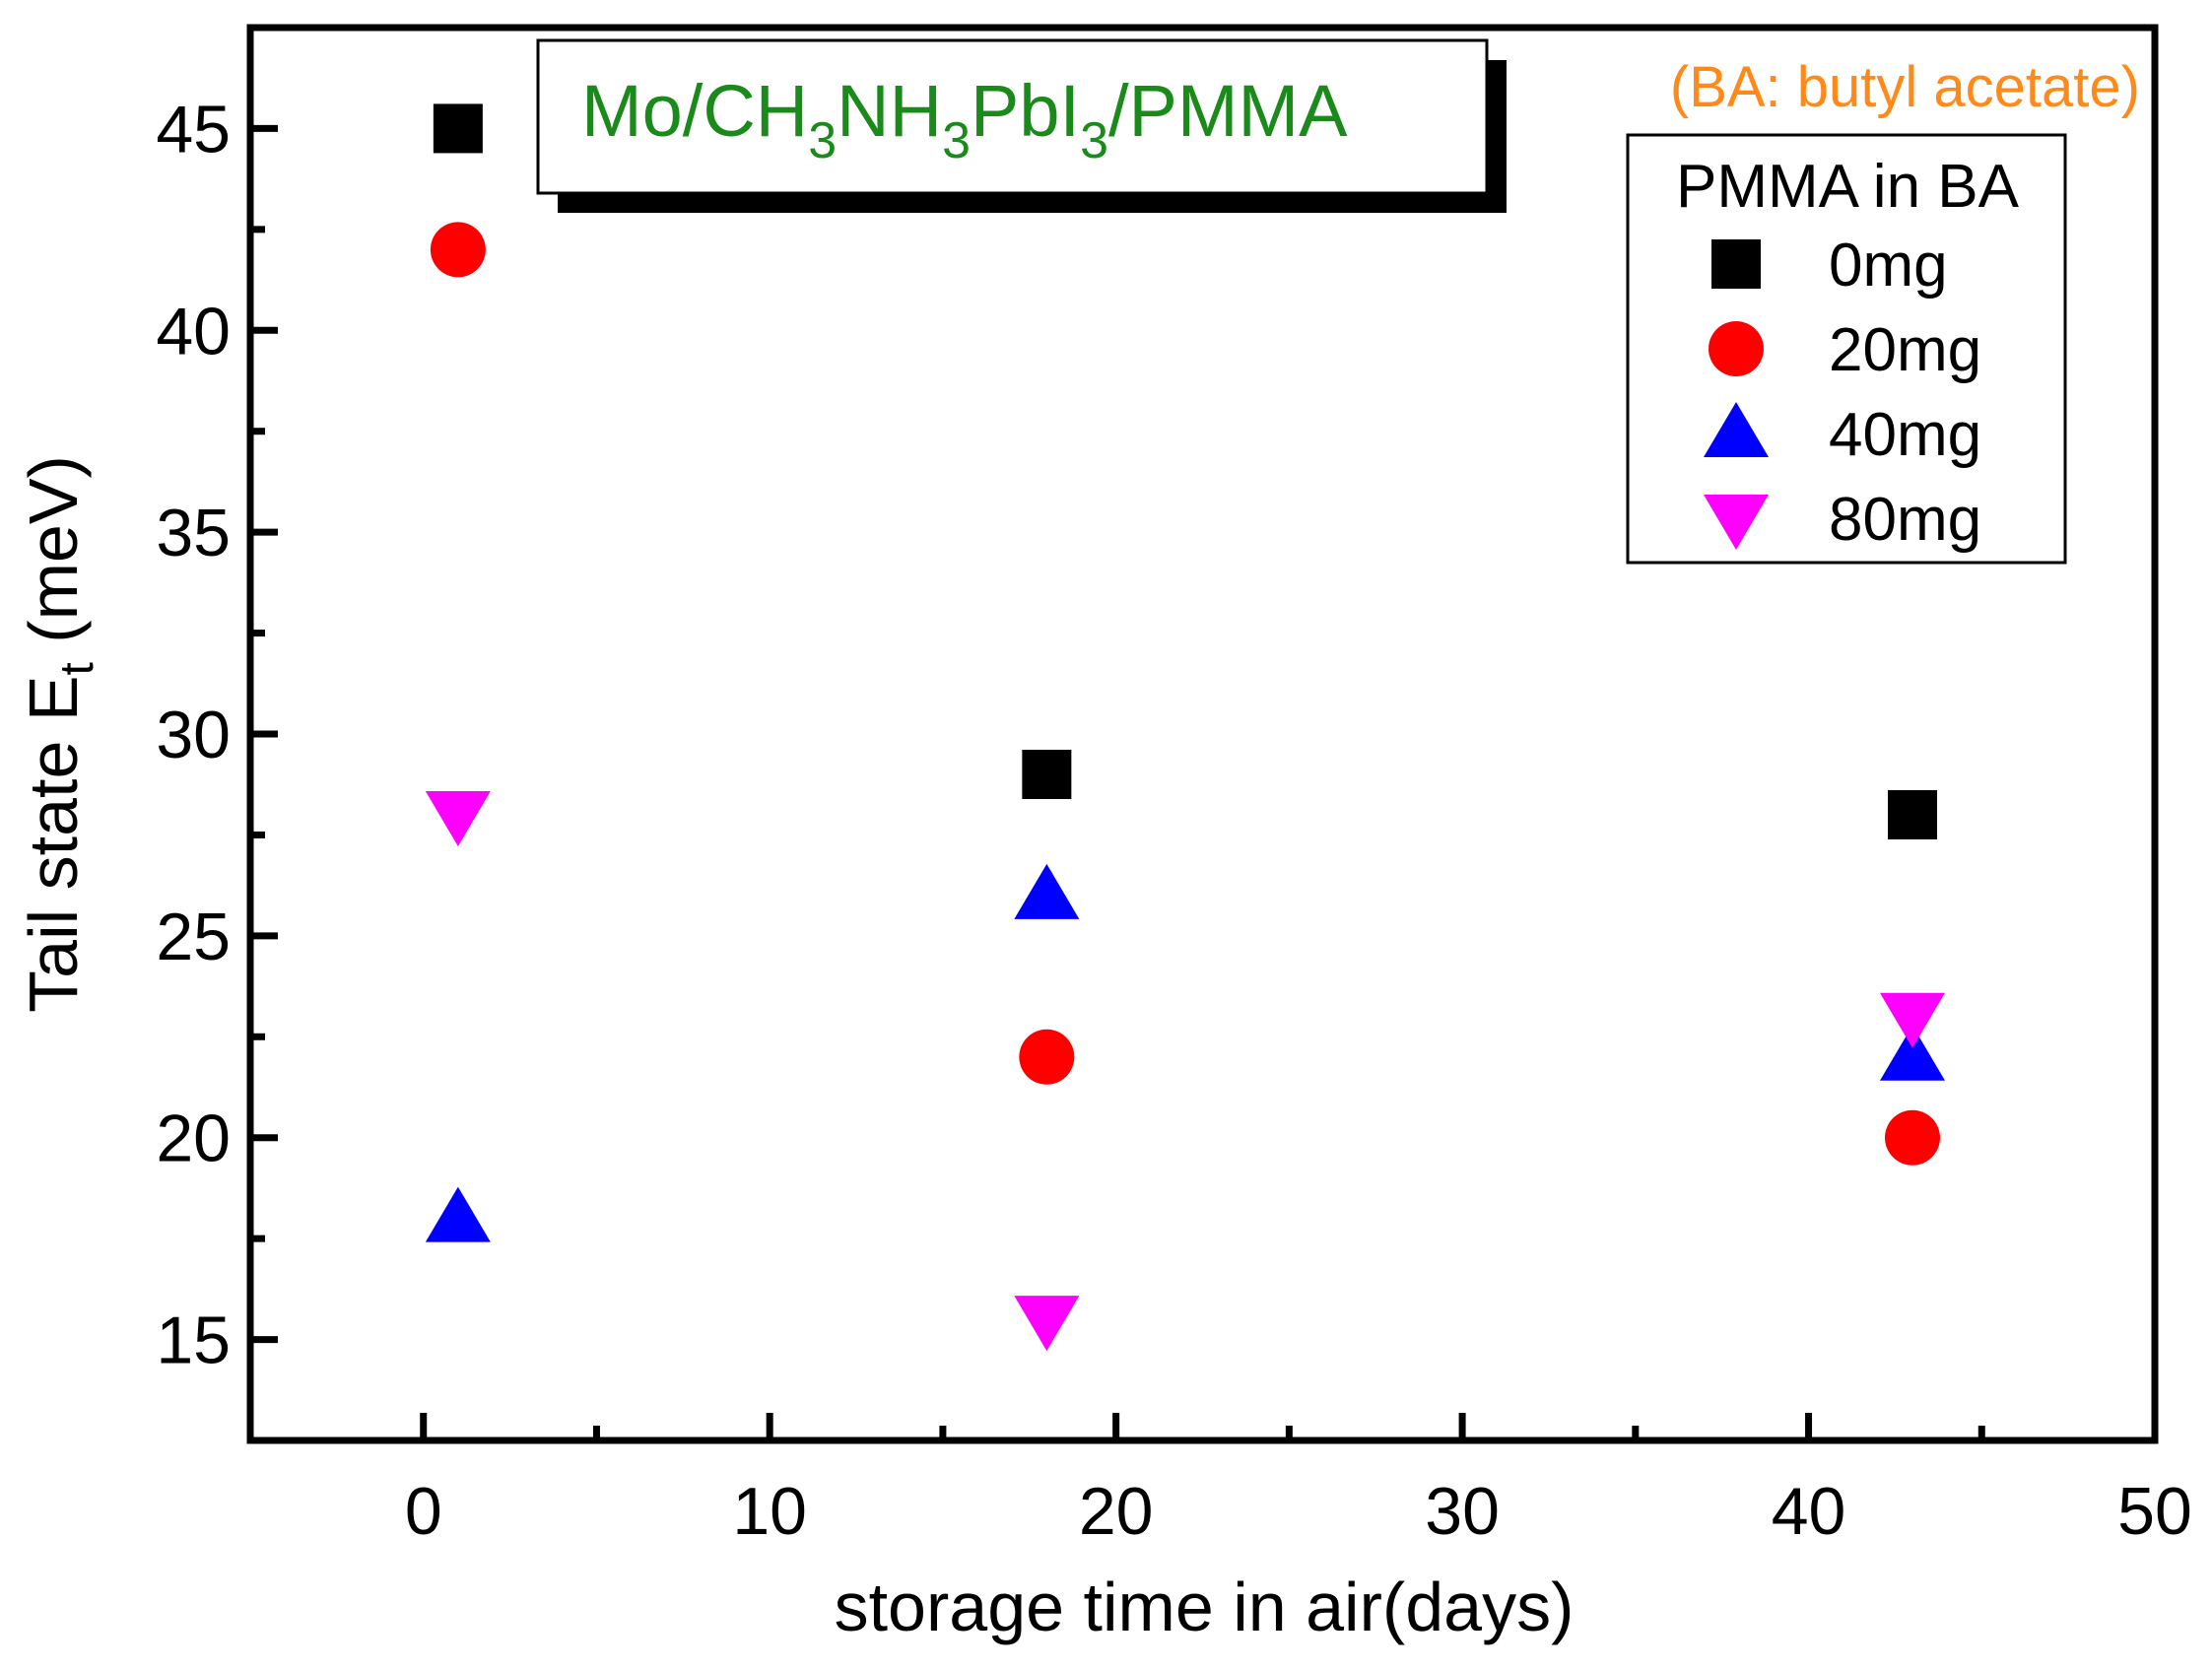  What do you see at coordinates (1905, 435) in the screenshot?
I see `legend-label-40mg: 40mg` at bounding box center [1905, 435].